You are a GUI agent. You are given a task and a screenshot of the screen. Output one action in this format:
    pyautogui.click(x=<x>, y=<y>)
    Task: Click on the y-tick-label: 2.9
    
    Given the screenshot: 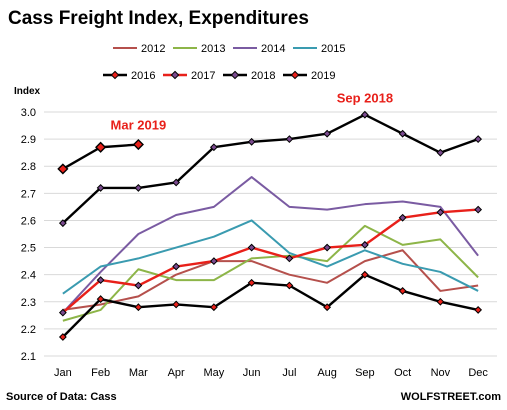 What is the action you would take?
    pyautogui.click(x=28, y=140)
    